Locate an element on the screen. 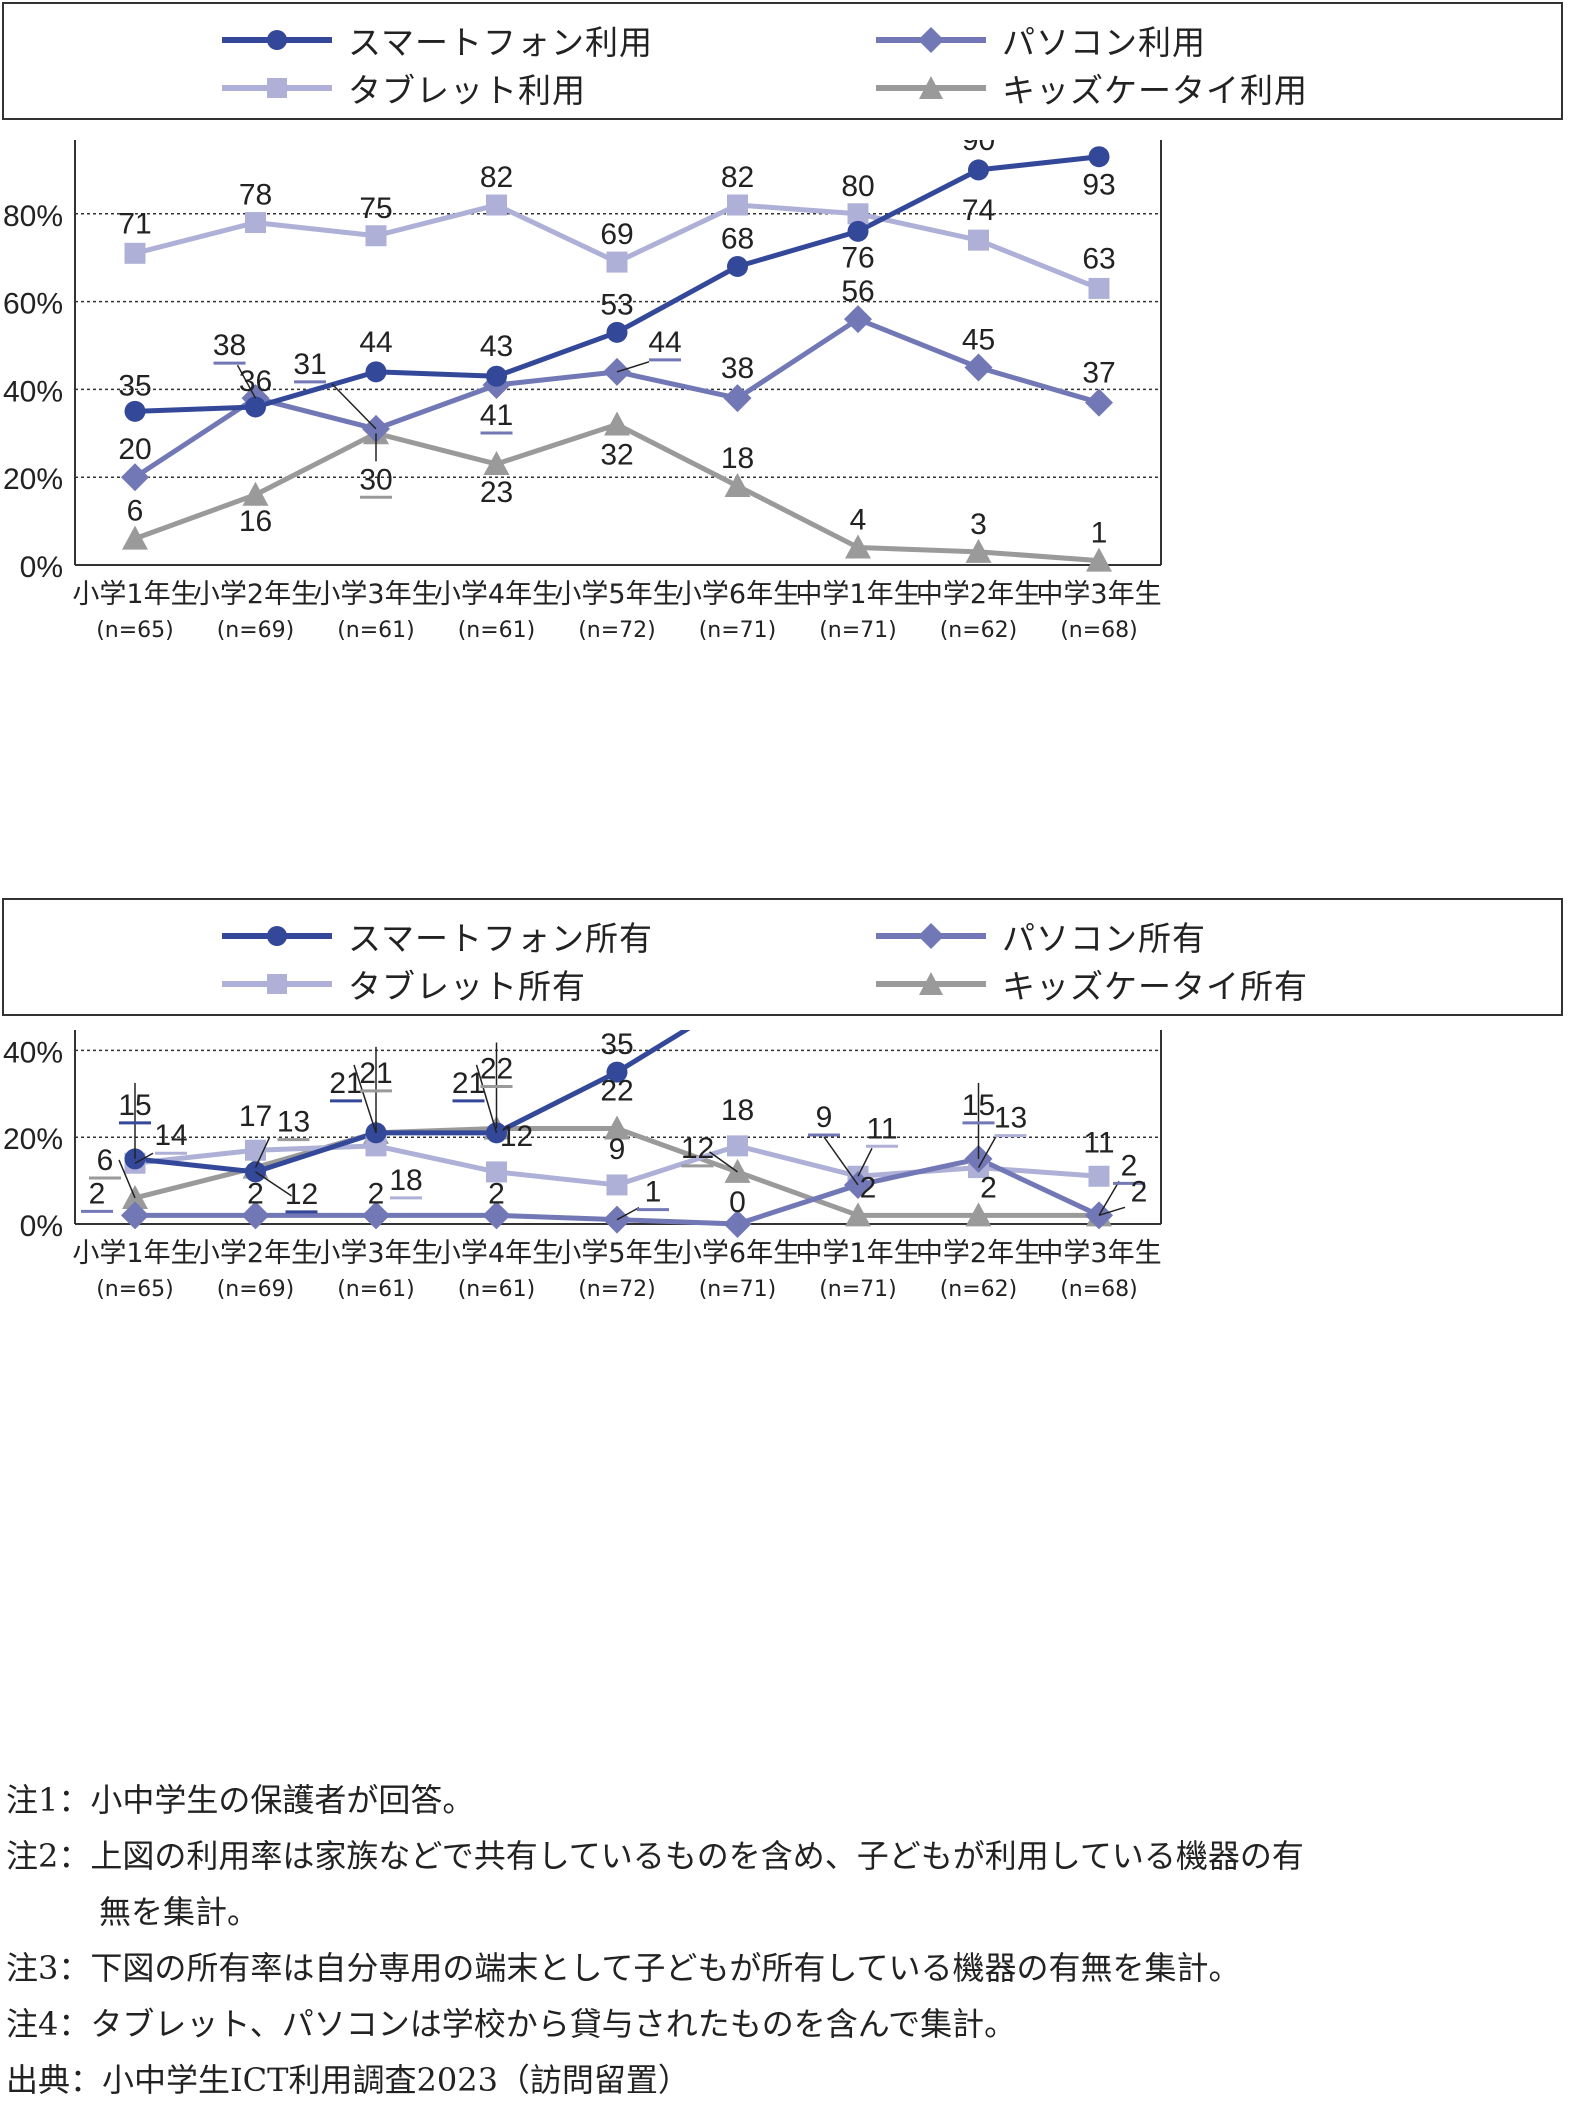 The height and width of the screenshot is (2118, 1569). data-label: 9 is located at coordinates (824, 1117).